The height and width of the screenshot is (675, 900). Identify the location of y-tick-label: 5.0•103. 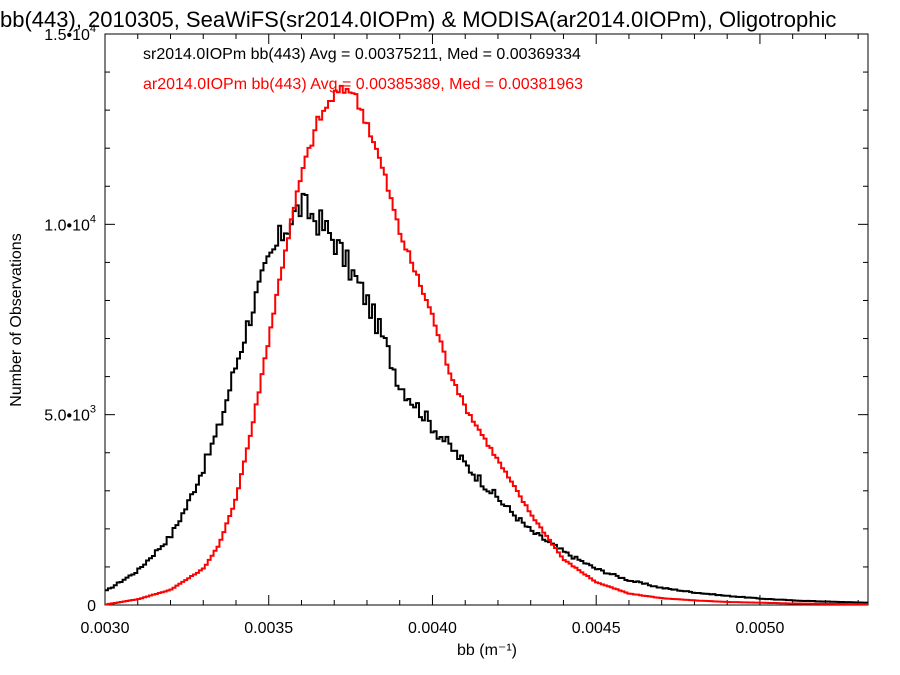
(70, 414).